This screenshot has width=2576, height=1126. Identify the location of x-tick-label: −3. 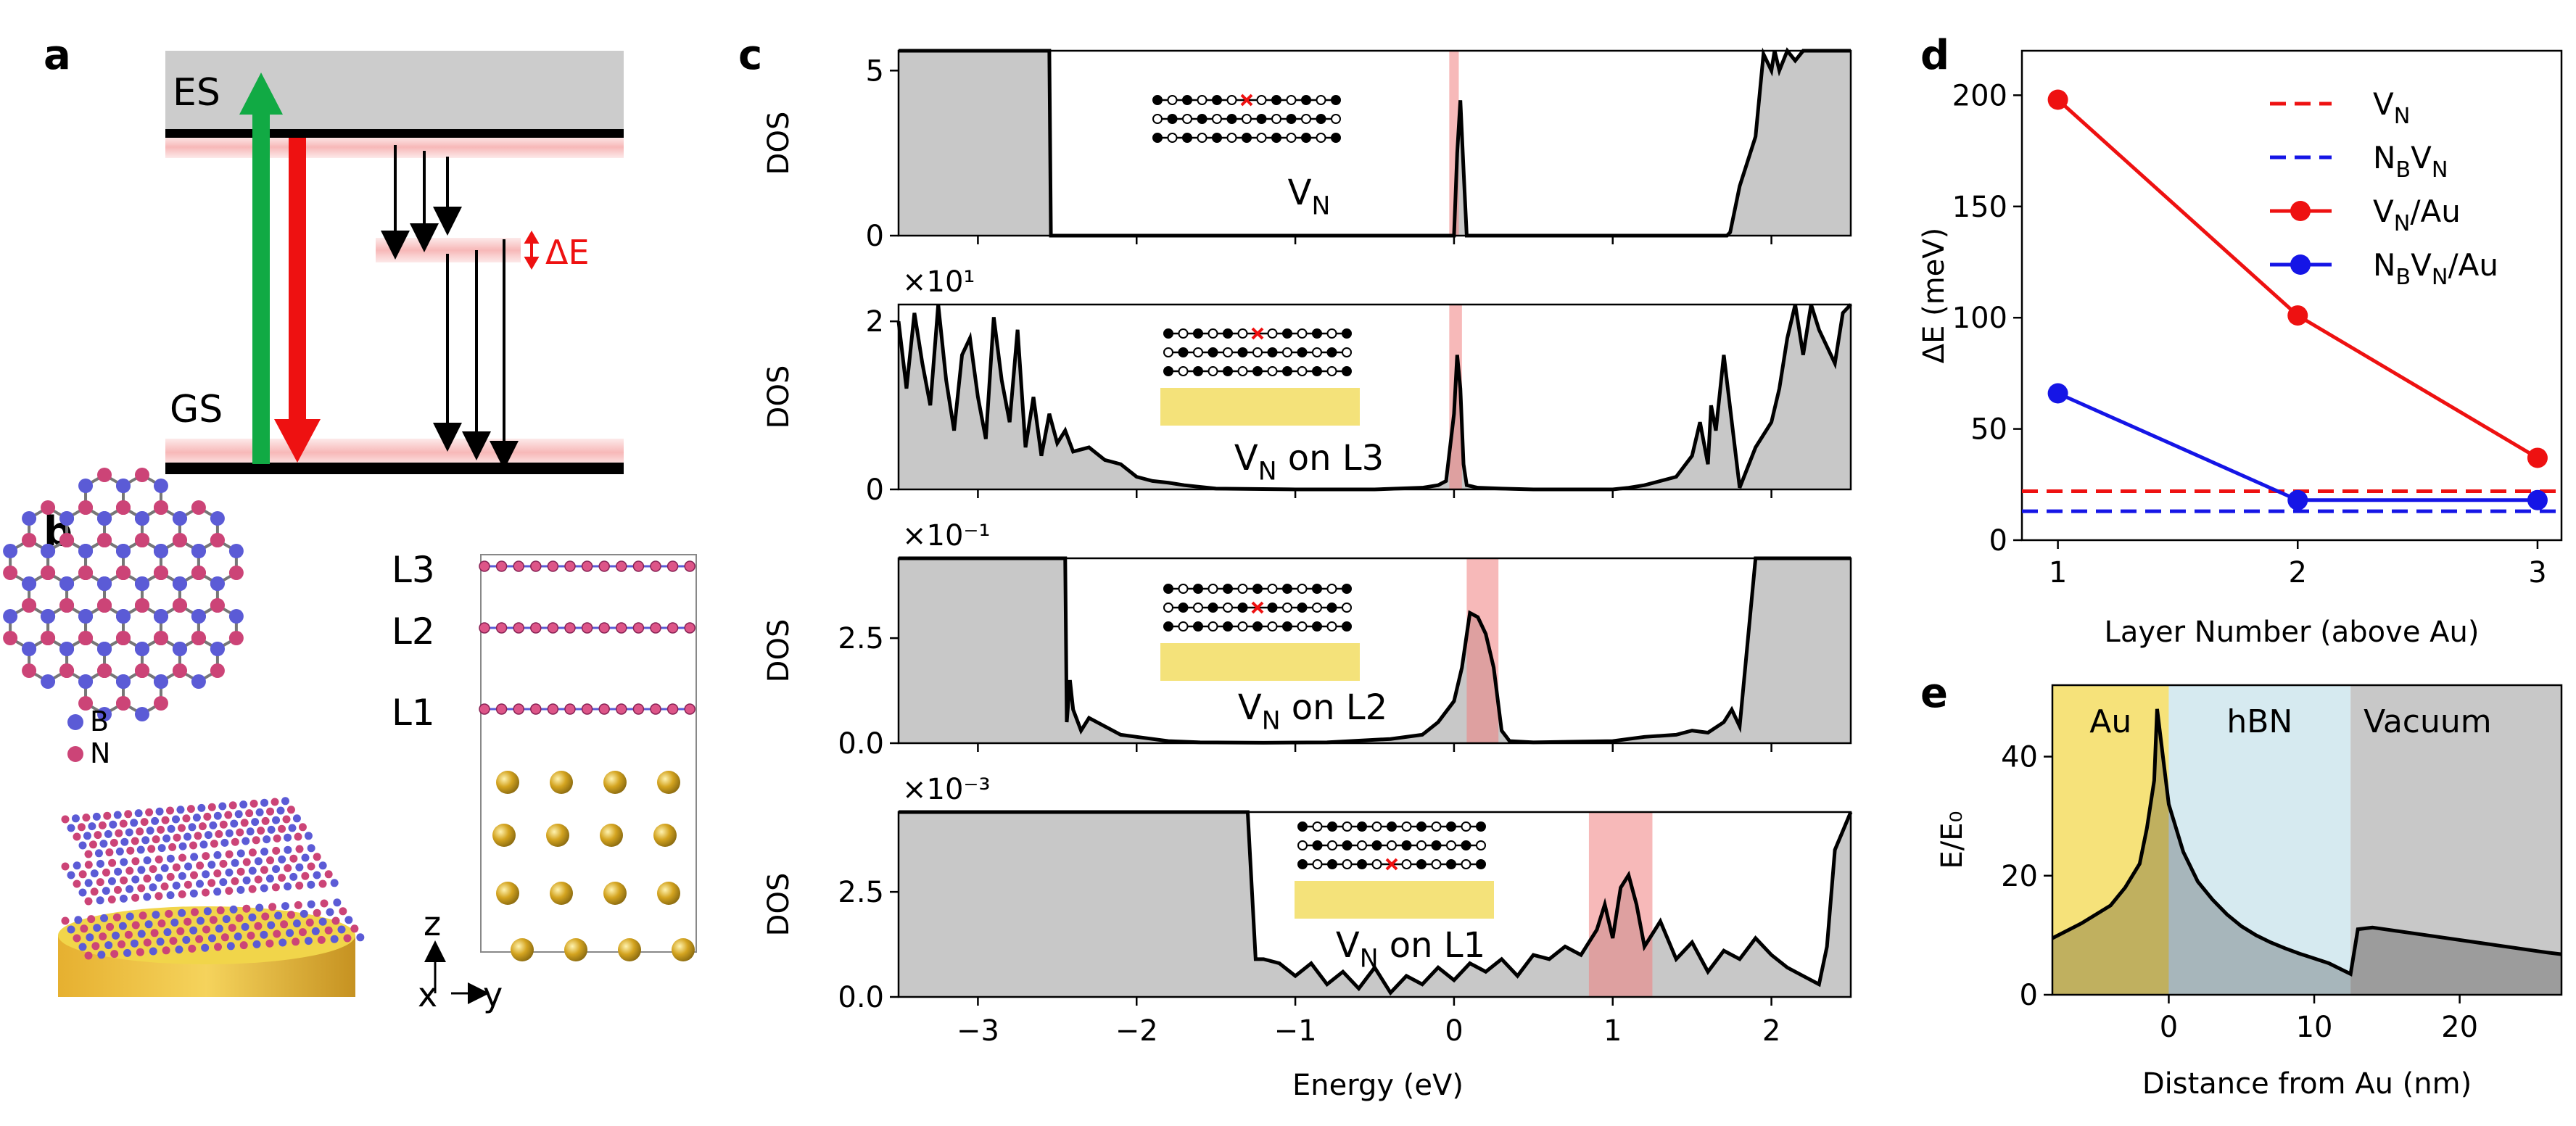
(978, 1031).